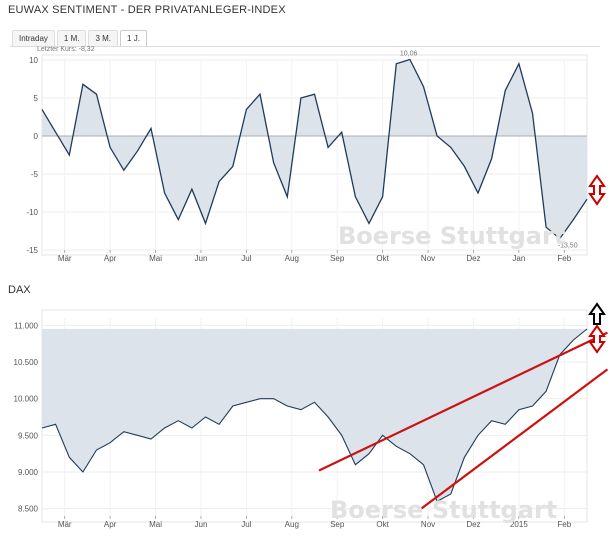 The image size is (615, 537). I want to click on sentiment-y-ticks: 10 5 0 -5 -10 -15, so click(32, 155).